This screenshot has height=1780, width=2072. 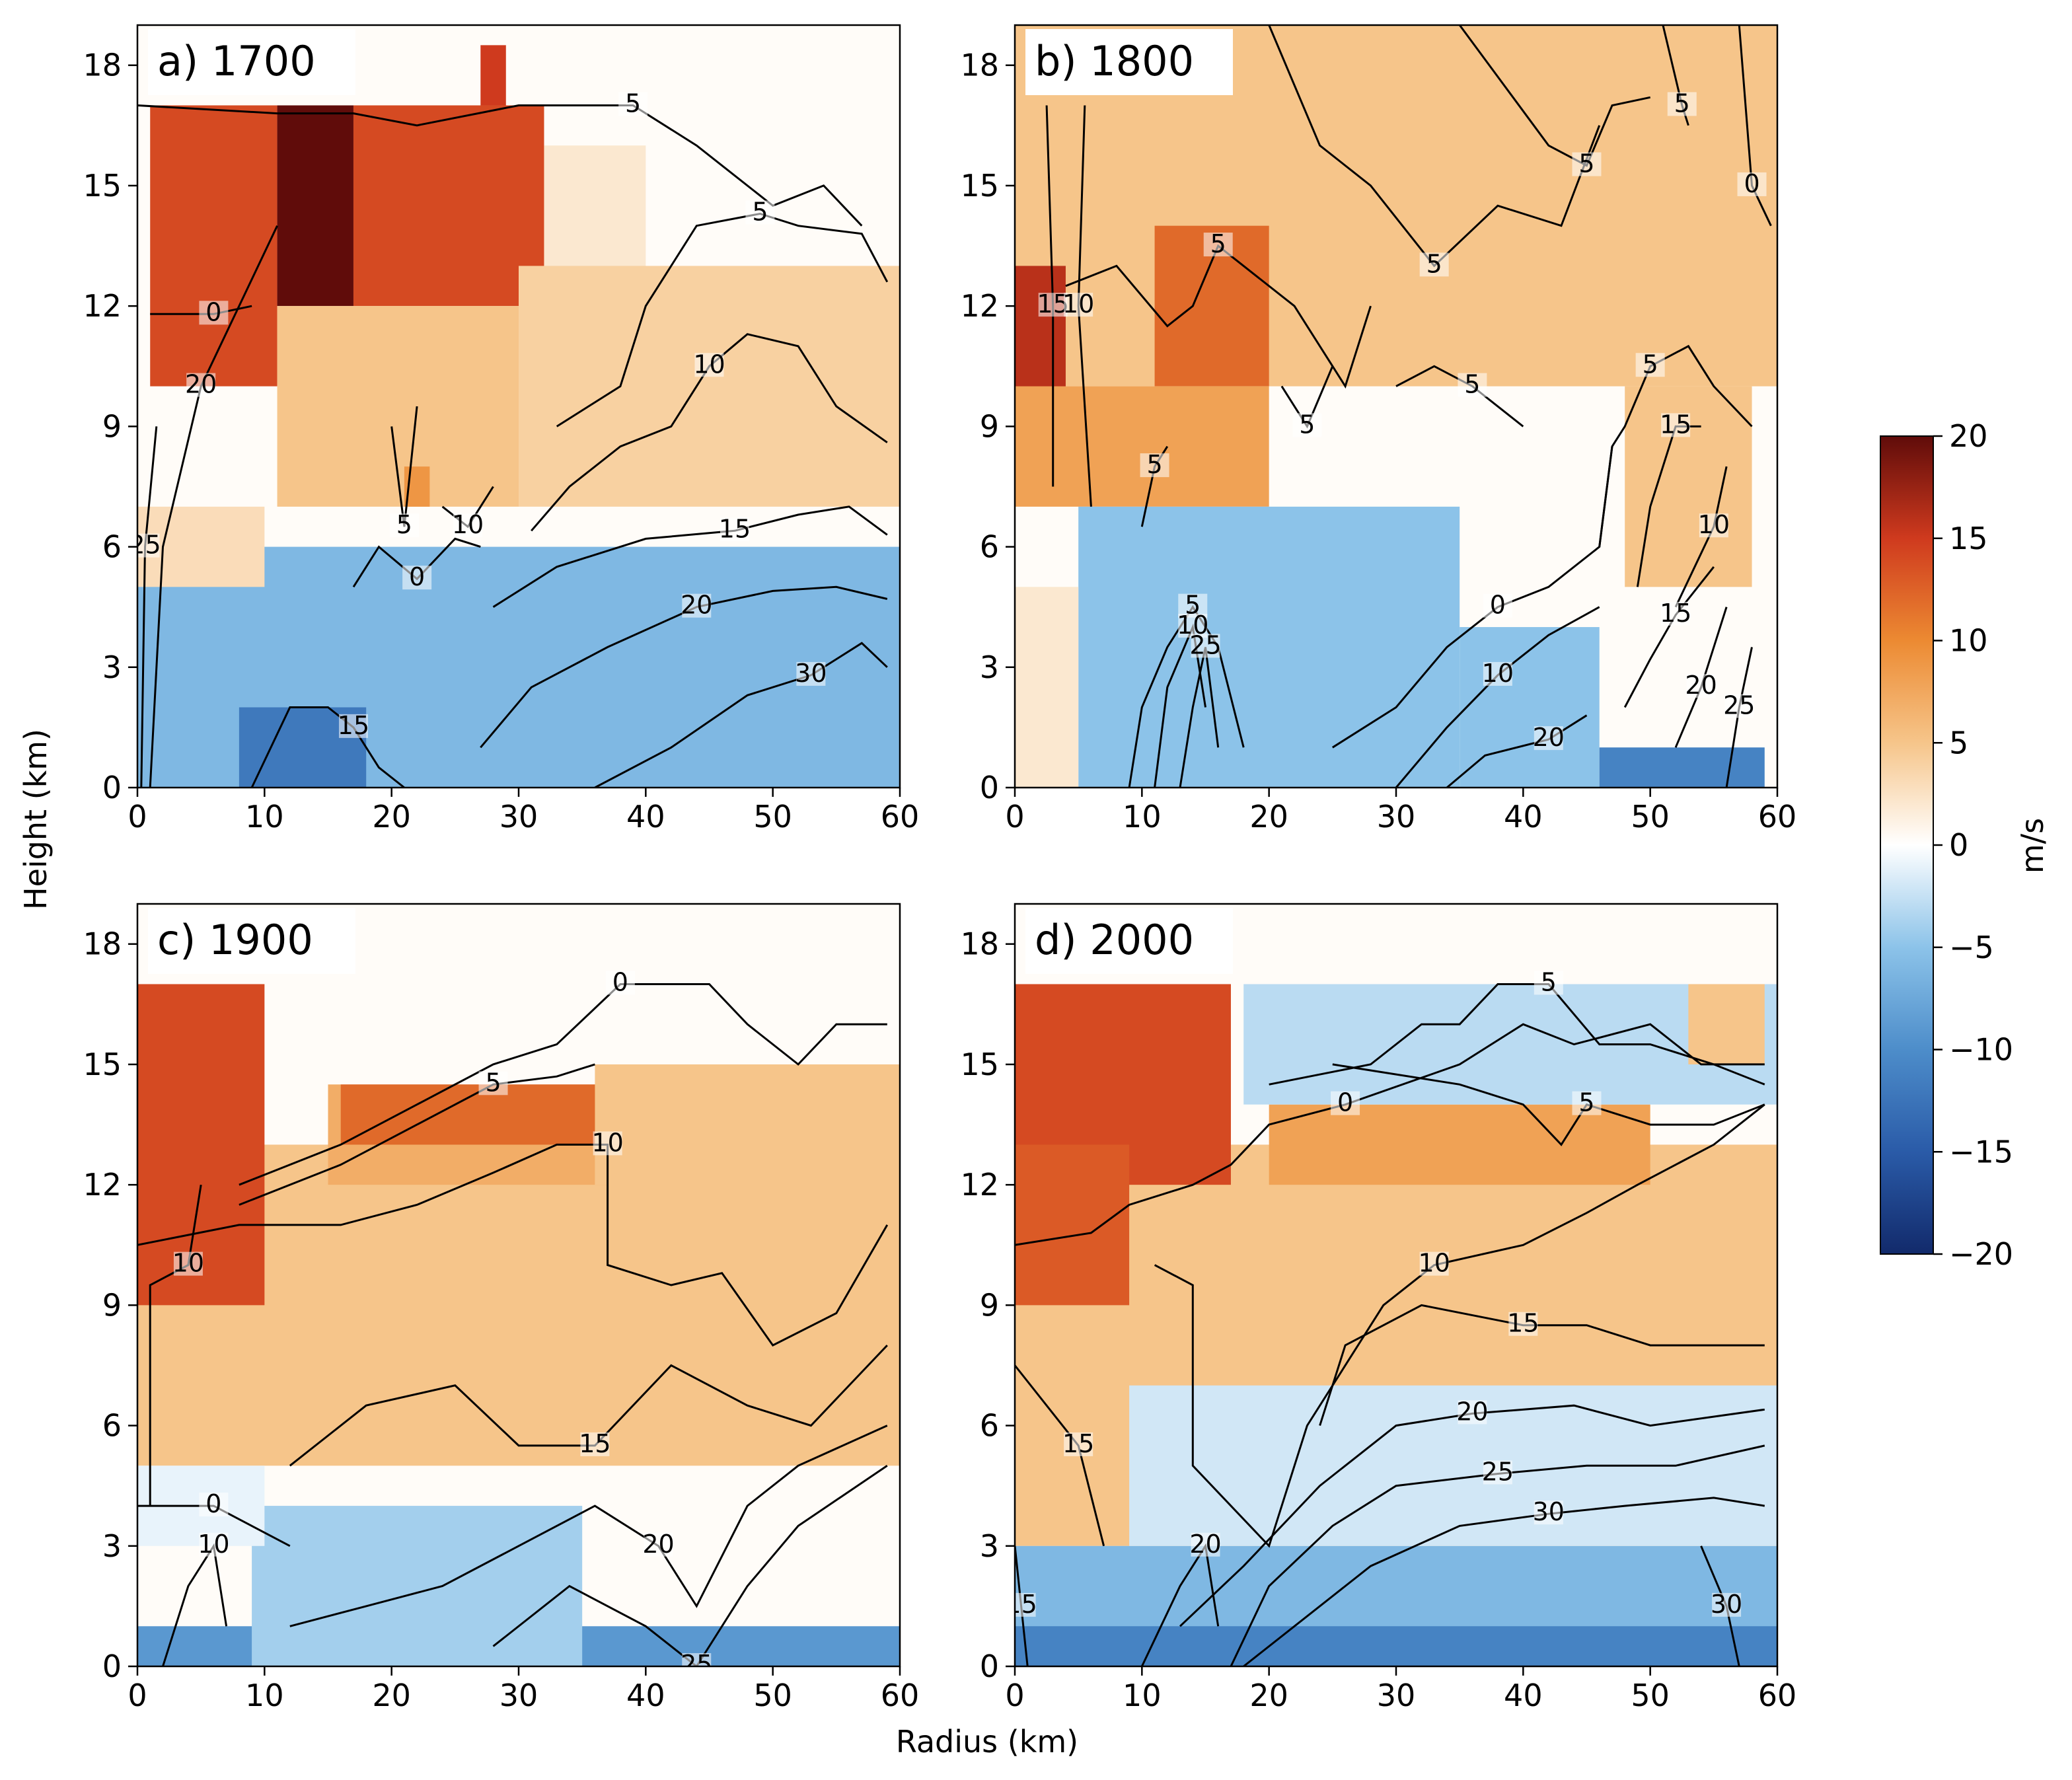 What do you see at coordinates (235, 940) in the screenshot?
I see `panel-title: c) 1900` at bounding box center [235, 940].